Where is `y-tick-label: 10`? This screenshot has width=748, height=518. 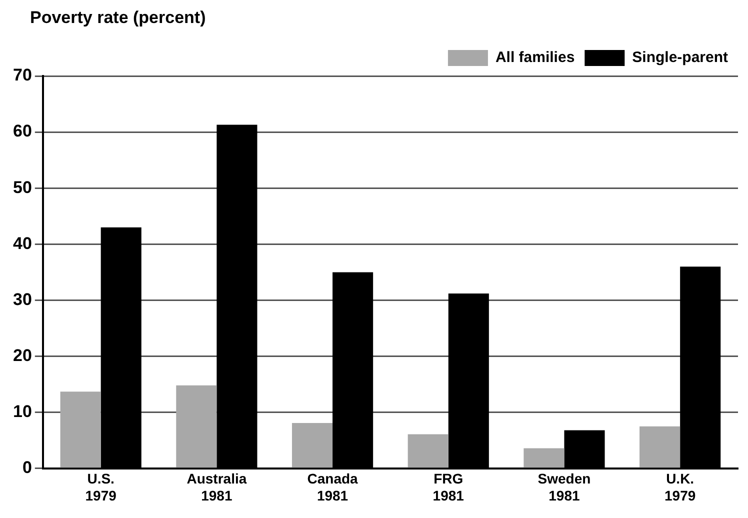 y-tick-label: 10 is located at coordinates (22, 412).